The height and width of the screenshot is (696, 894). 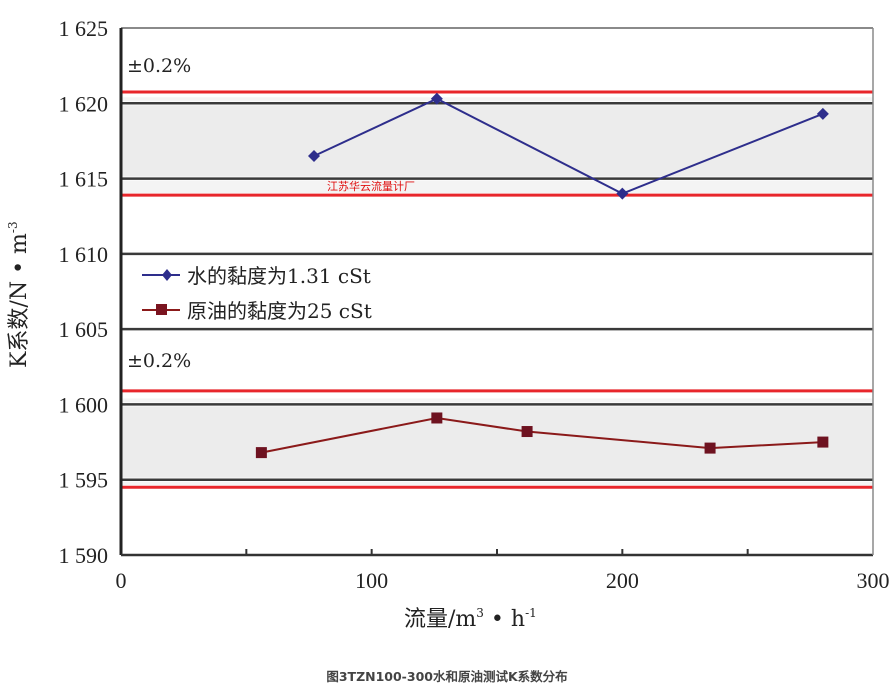 I want to click on y-tick-labels: 1 590 1 595 1 600 1 605 1 610 1 615 1 620 1 625, so click(x=84, y=292).